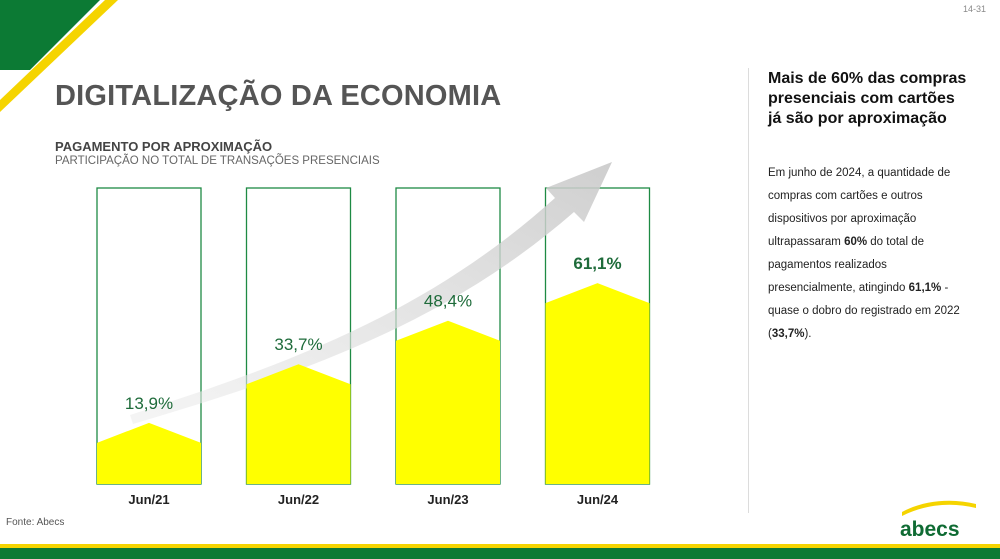 The width and height of the screenshot is (1000, 559). I want to click on x-tick-label: Jun/24, so click(598, 499).